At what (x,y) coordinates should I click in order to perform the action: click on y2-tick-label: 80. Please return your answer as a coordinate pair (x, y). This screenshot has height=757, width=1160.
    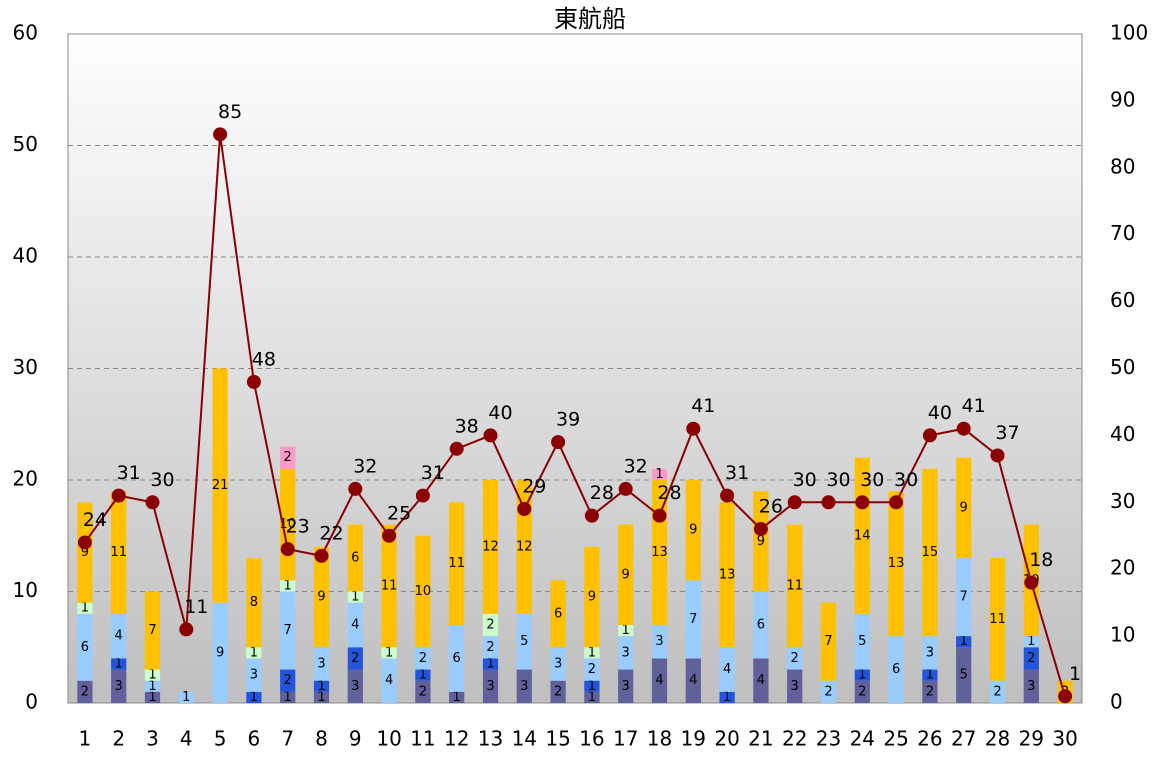
    Looking at the image, I should click on (1122, 166).